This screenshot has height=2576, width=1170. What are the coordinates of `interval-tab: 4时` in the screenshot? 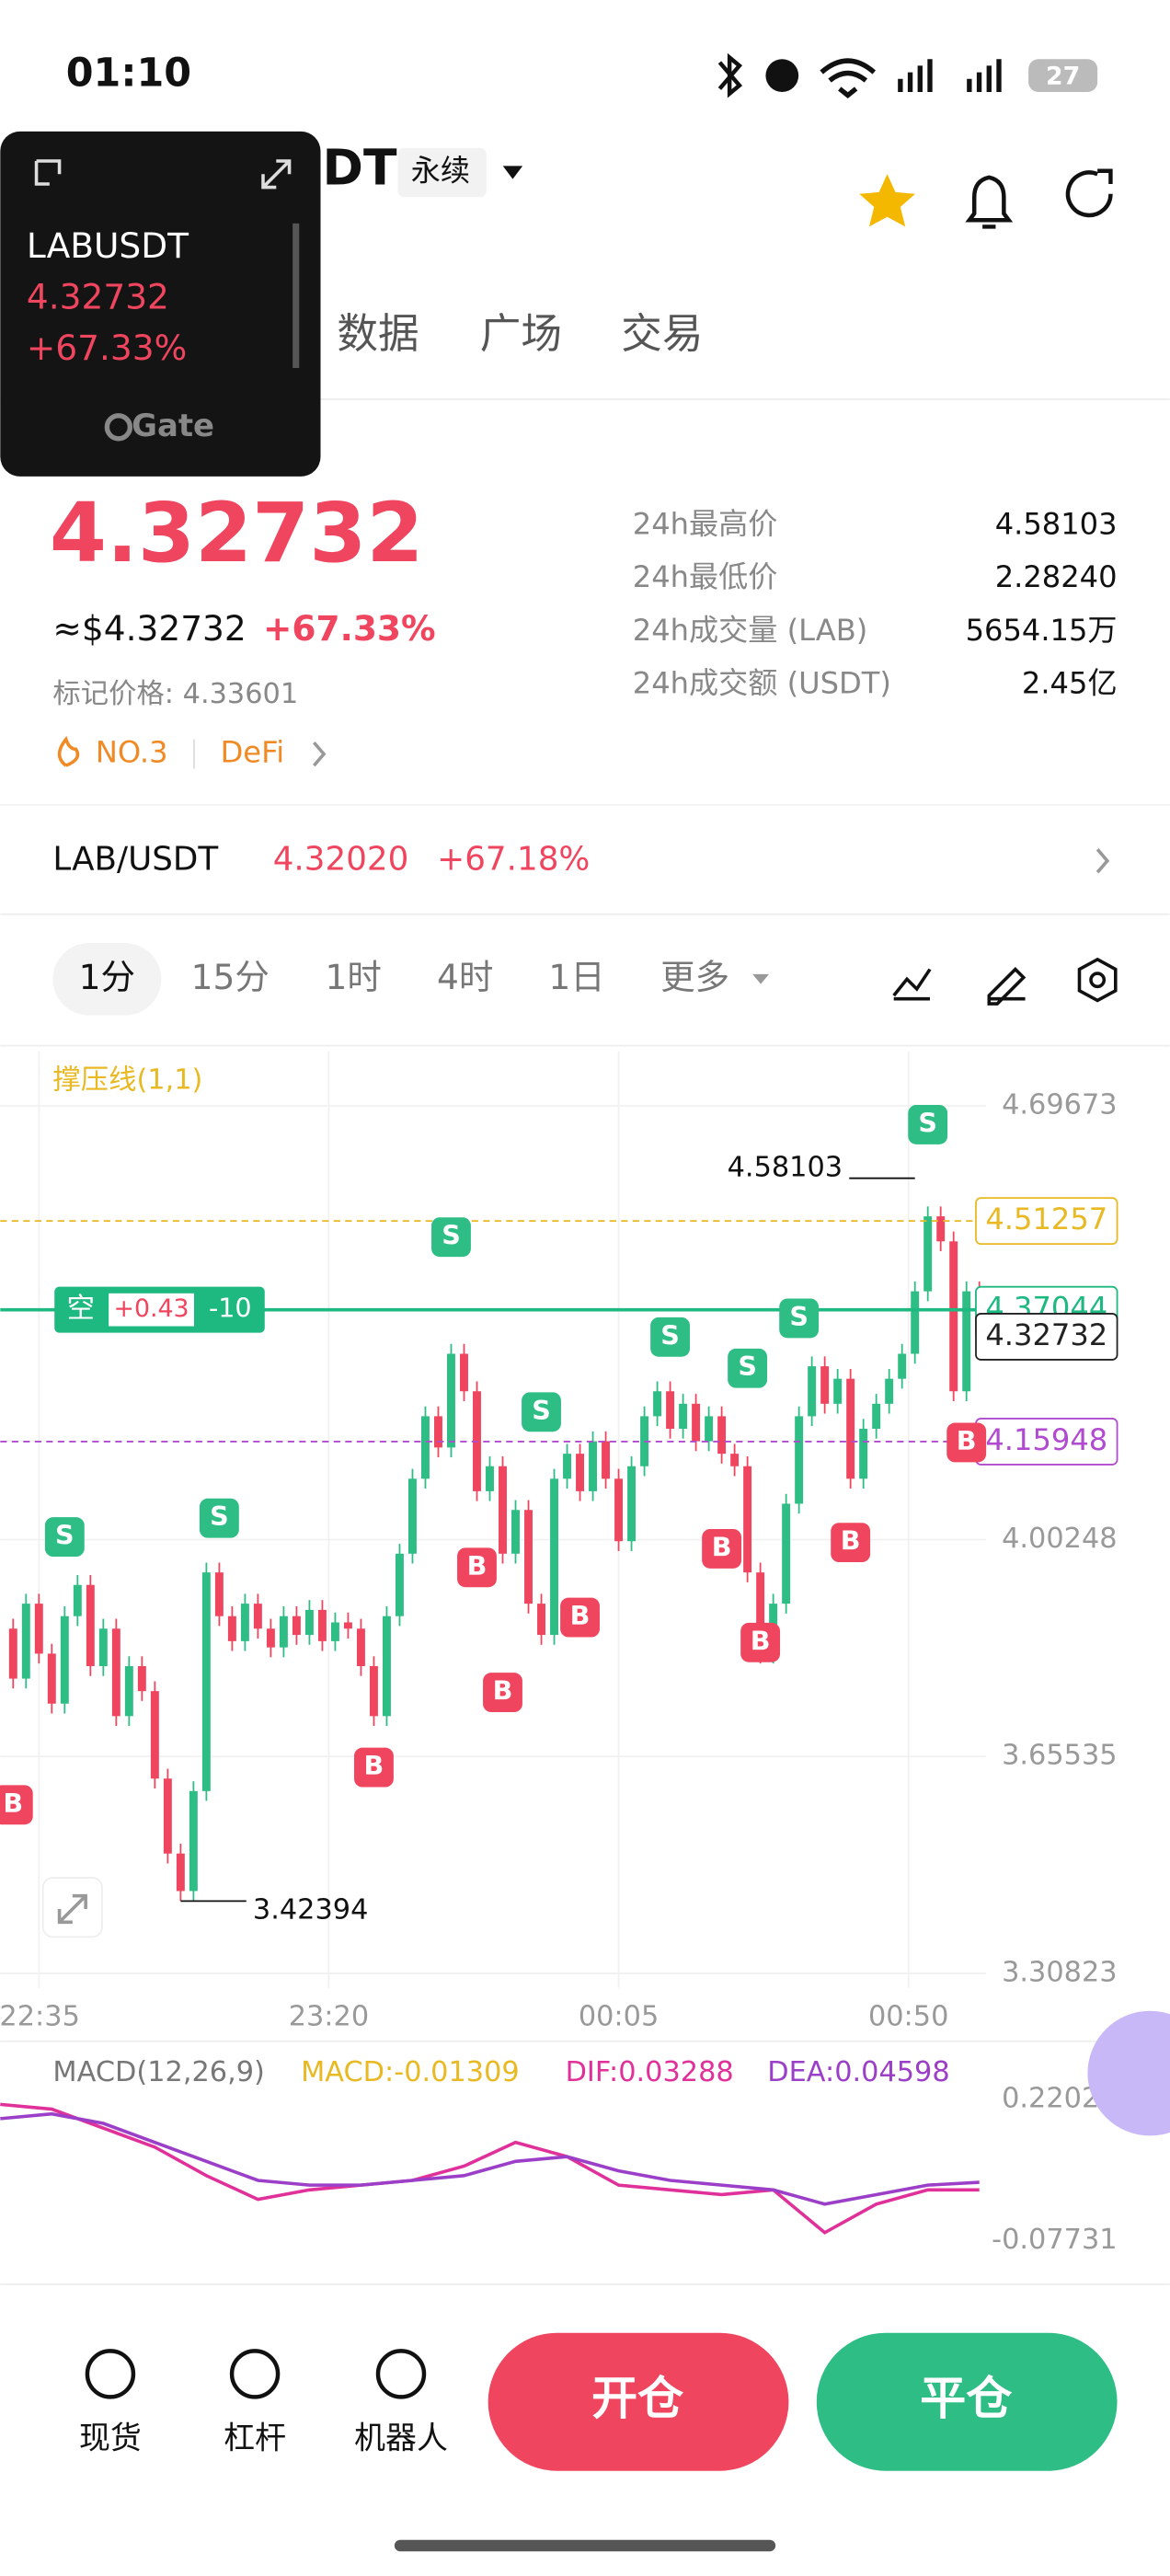 It's located at (465, 977).